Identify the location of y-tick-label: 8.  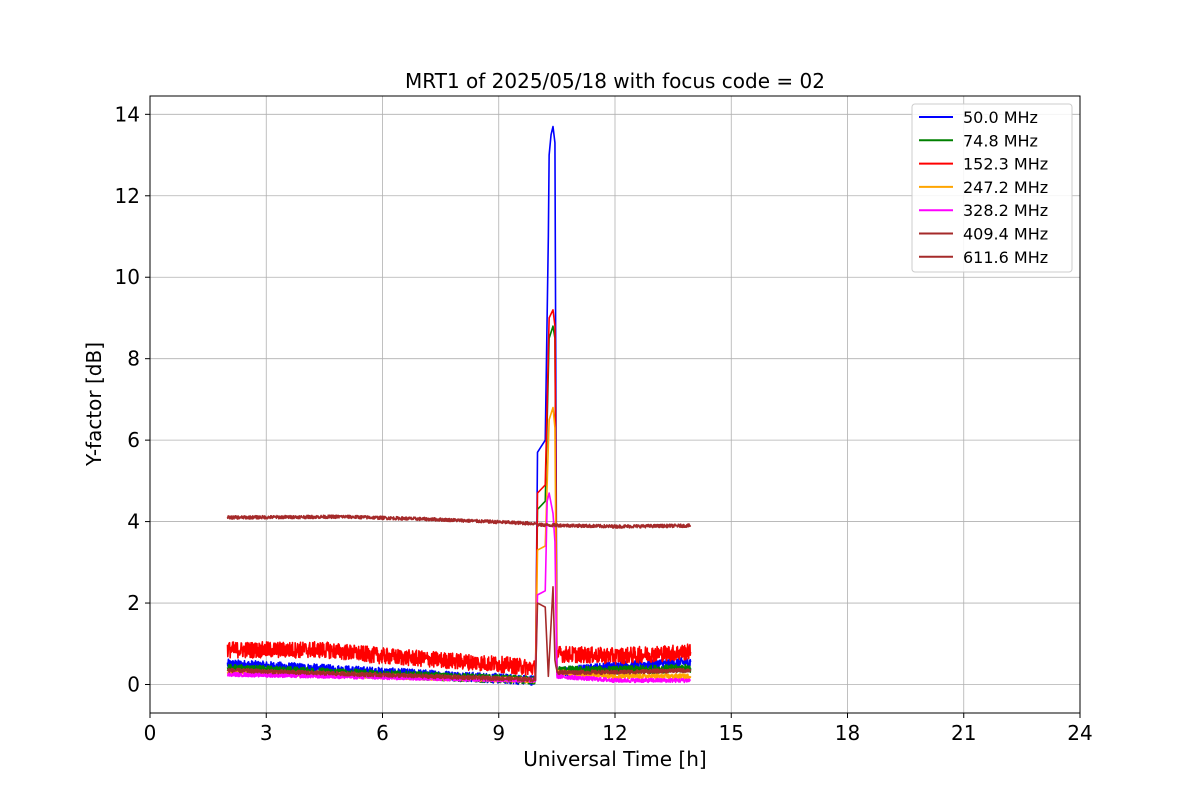
(133, 359).